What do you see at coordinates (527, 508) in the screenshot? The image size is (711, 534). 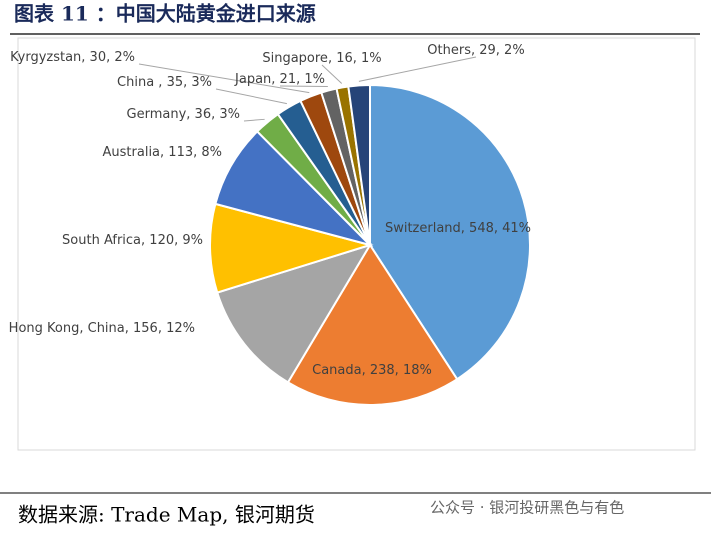 I see `watermark: 公众号 · 银河投研黑色与有色` at bounding box center [527, 508].